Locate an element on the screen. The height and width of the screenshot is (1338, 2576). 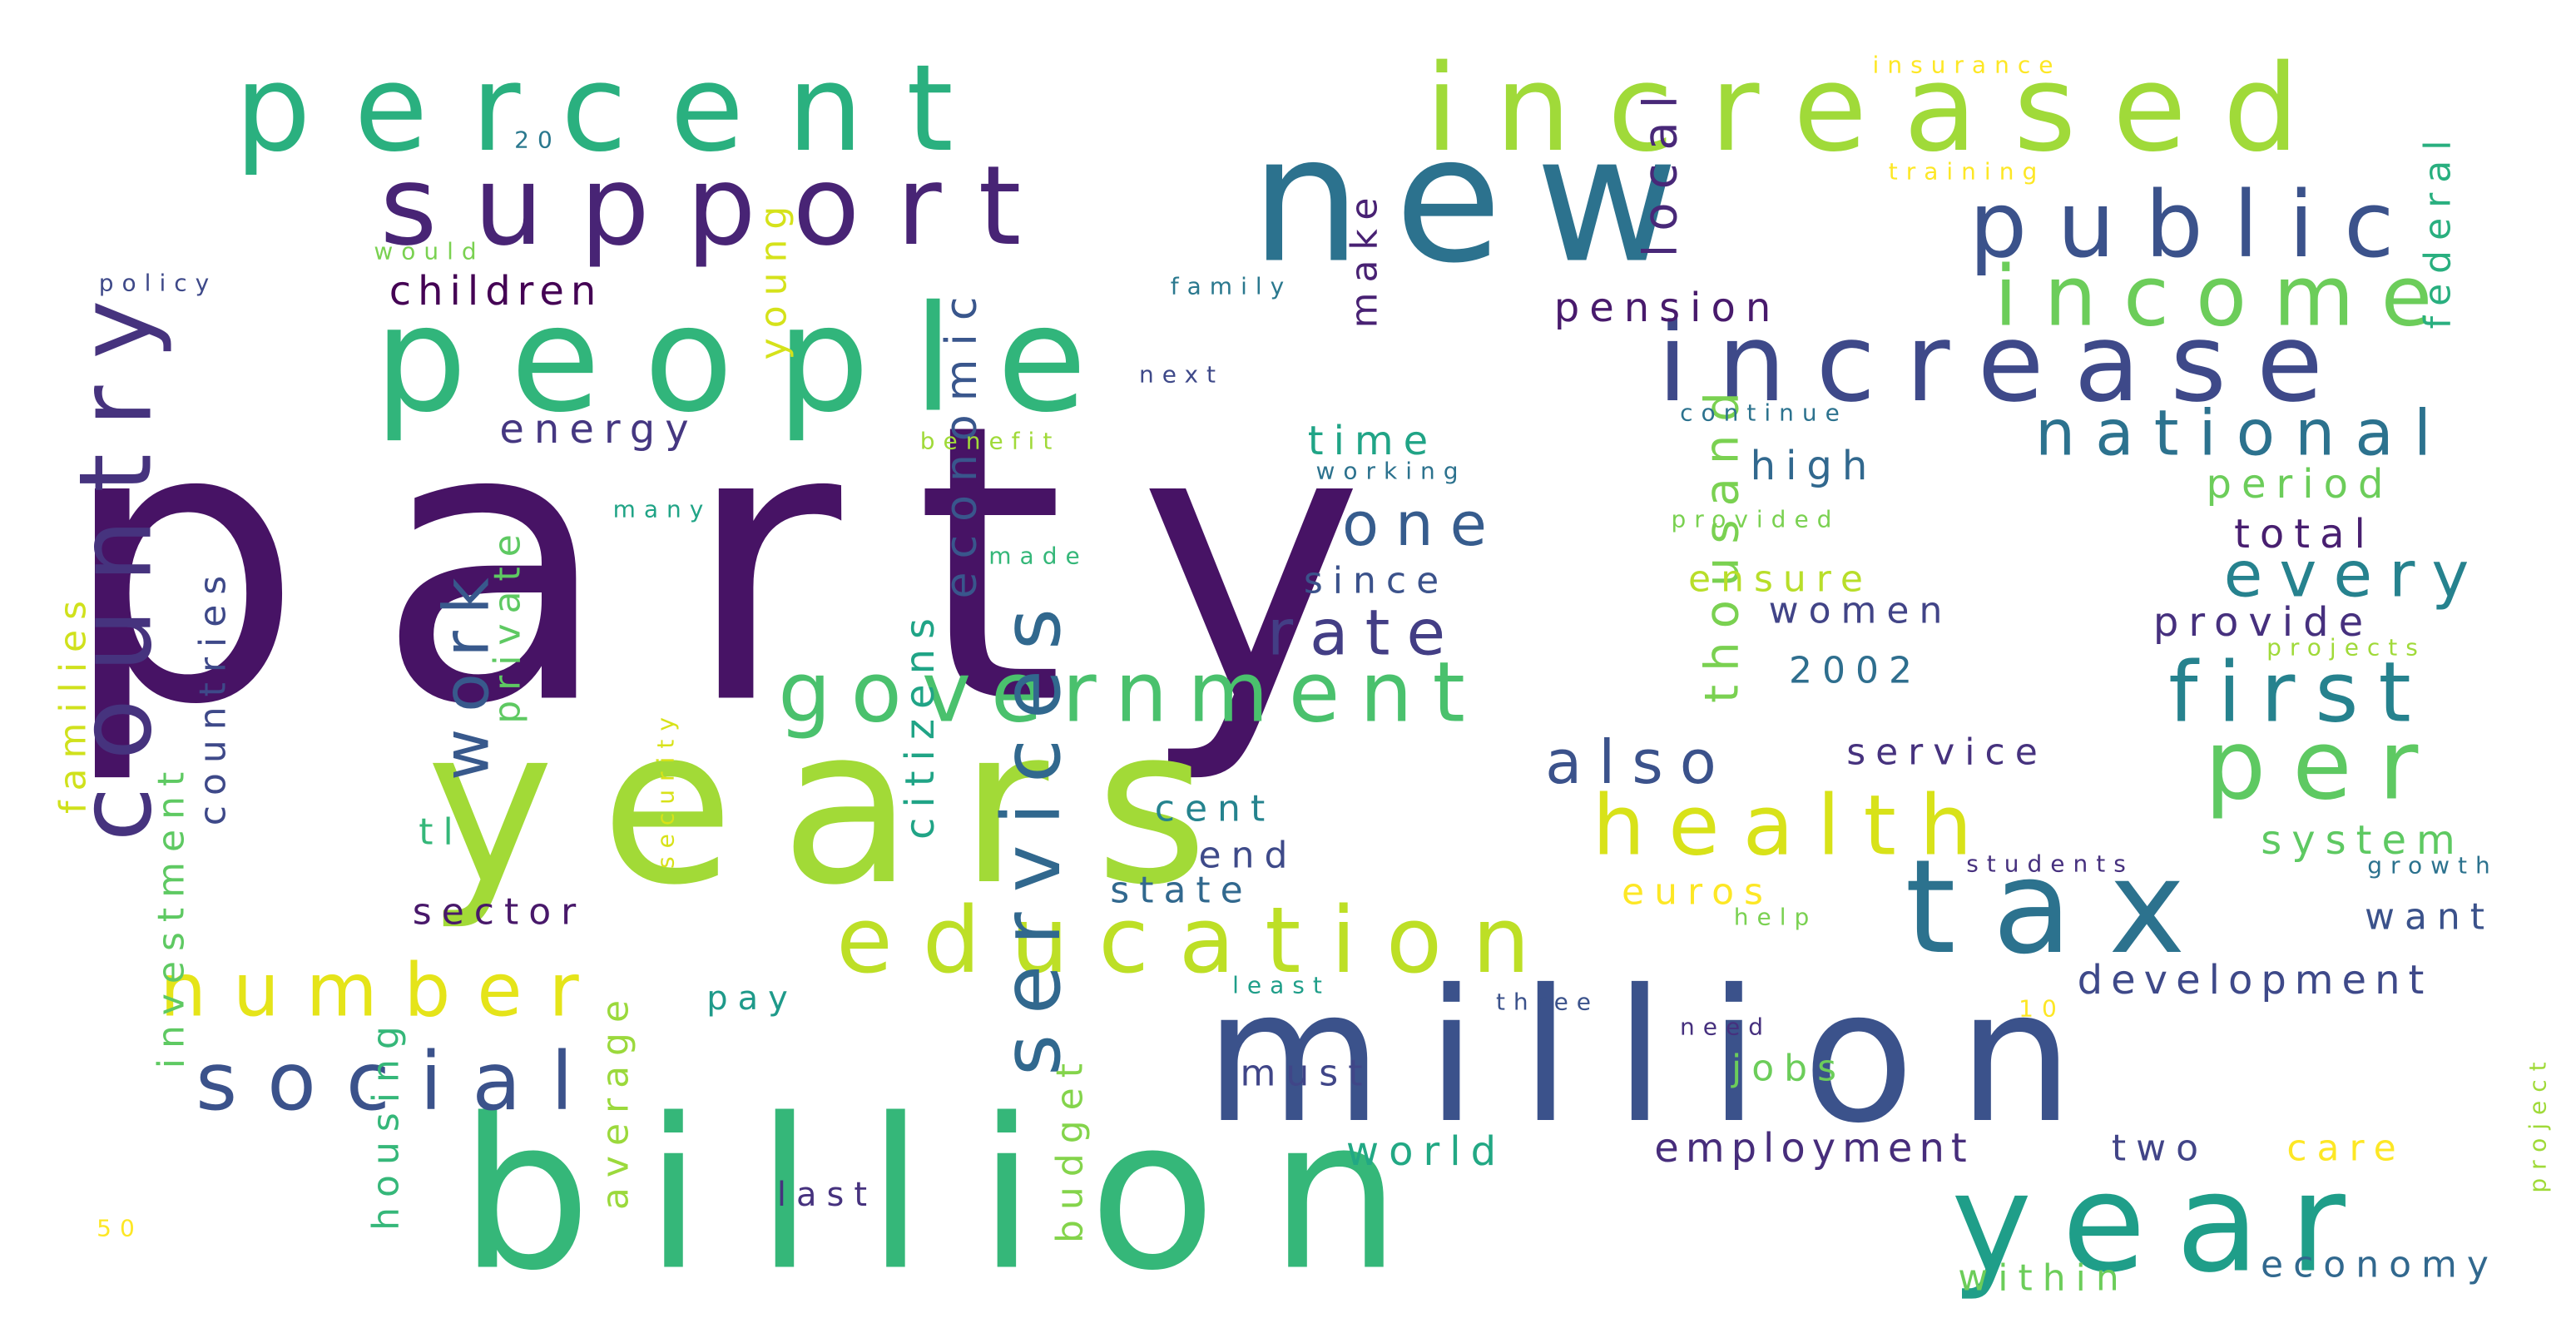
word-10: 10 is located at coordinates (2042, 1009).